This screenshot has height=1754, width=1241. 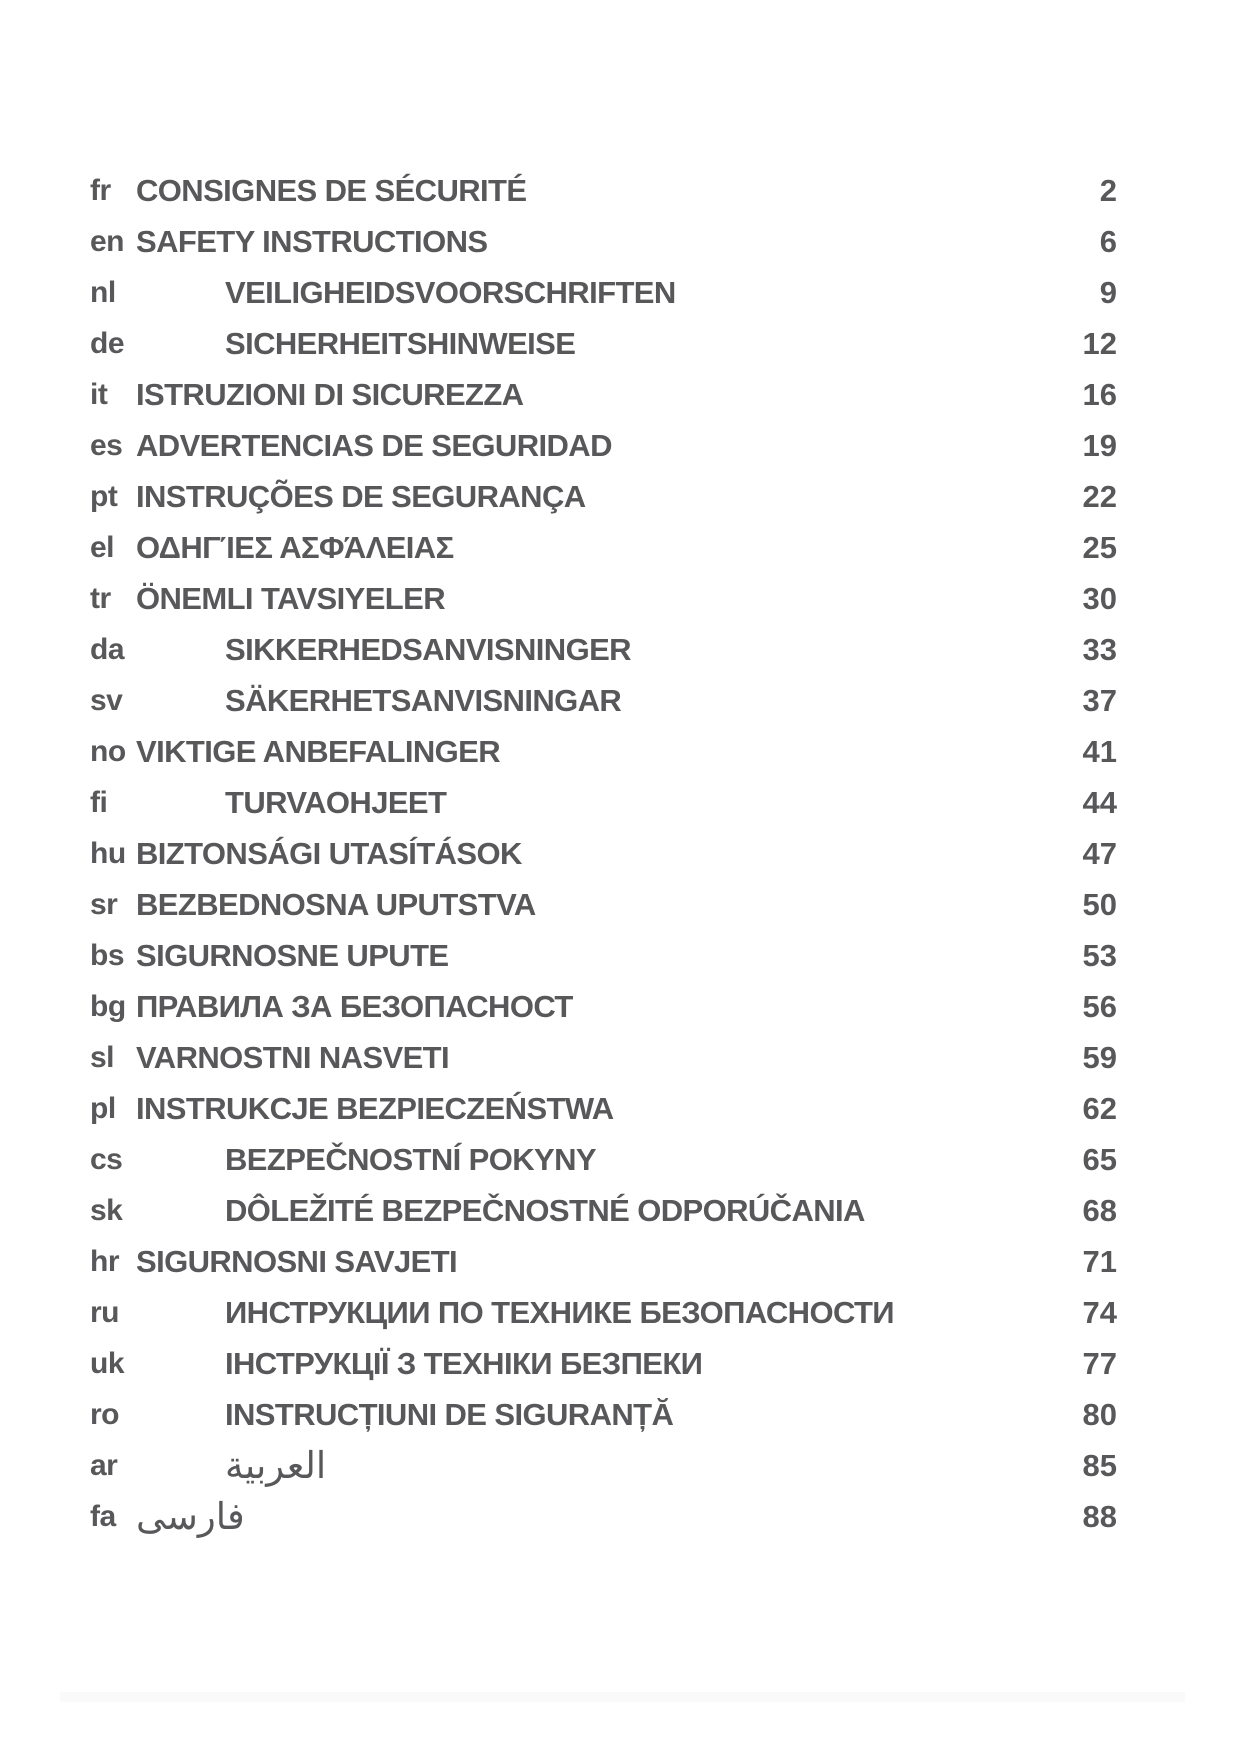 What do you see at coordinates (603, 1006) in the screenshot?
I see `toc-row: bg ПРАВИЛА ЗА БЕЗОПАСНОСТ 56` at bounding box center [603, 1006].